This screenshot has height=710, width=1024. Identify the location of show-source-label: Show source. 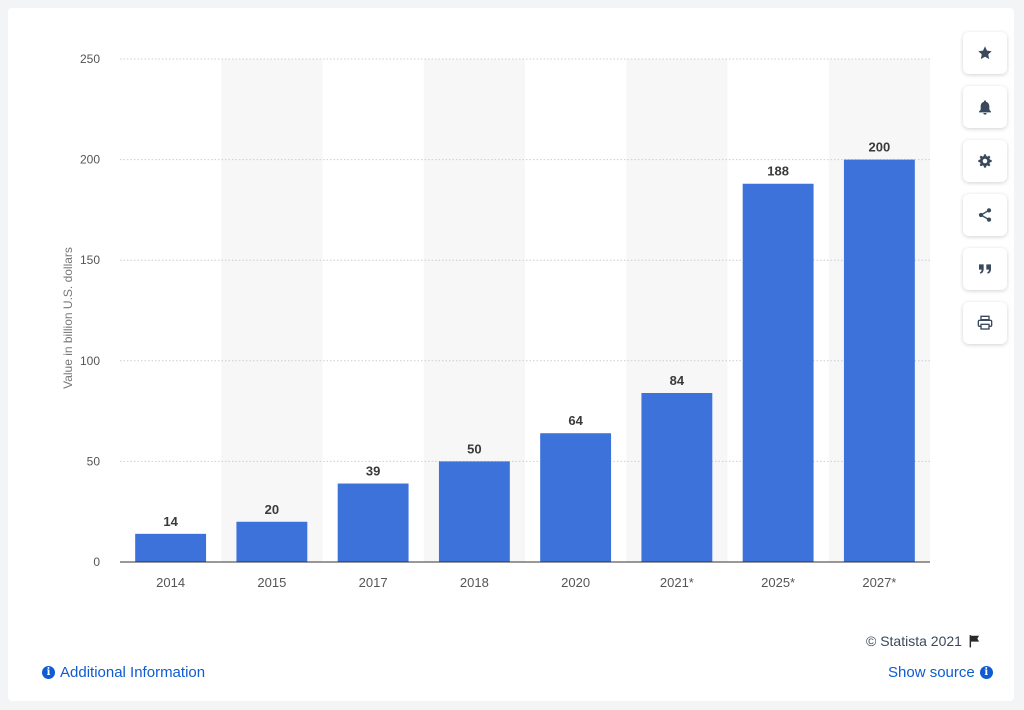
(931, 672).